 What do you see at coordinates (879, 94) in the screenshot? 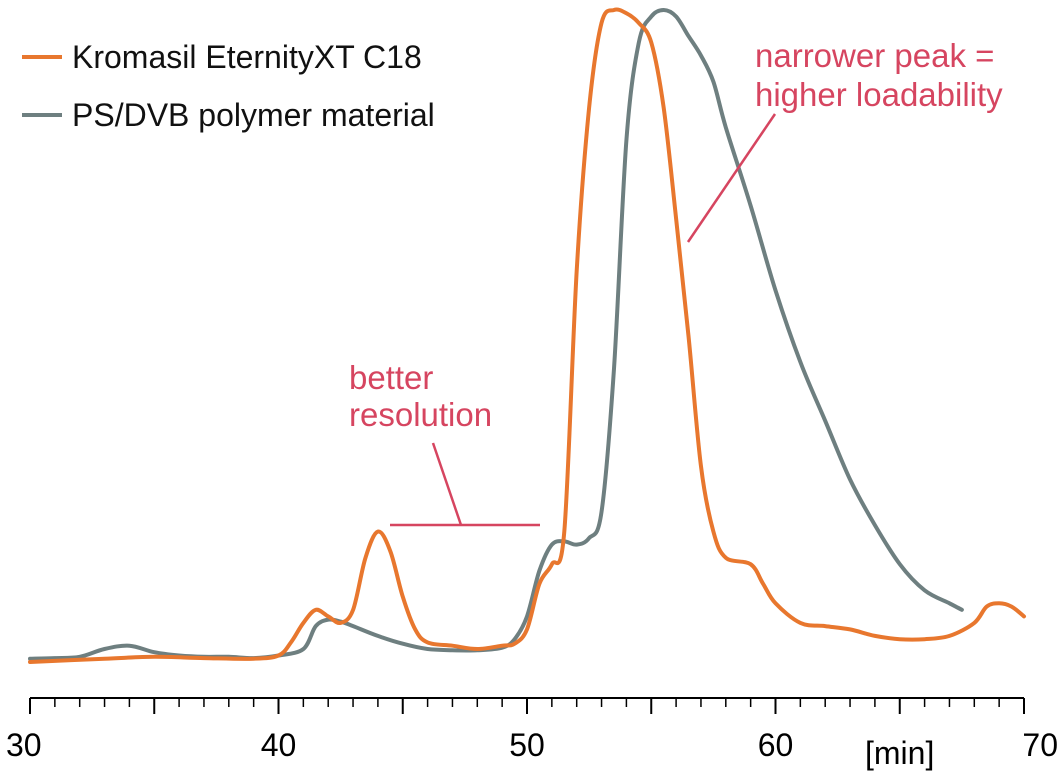
I see `annotation-loadability-line-2: higher loadability` at bounding box center [879, 94].